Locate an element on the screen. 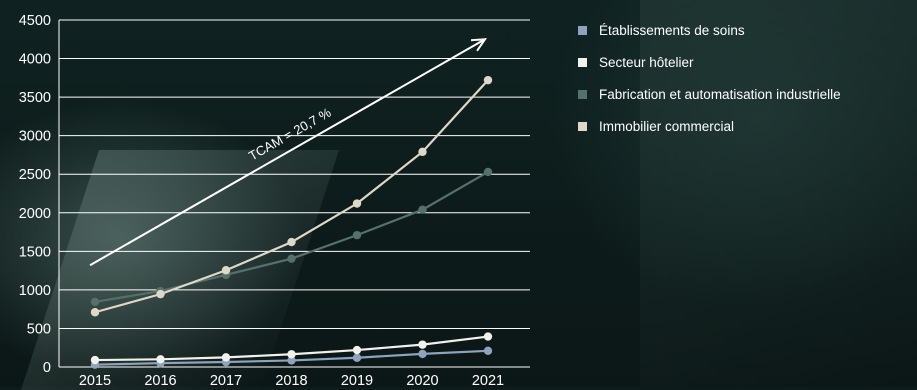 The height and width of the screenshot is (390, 917). x-tick-label: 2019 is located at coordinates (357, 380).